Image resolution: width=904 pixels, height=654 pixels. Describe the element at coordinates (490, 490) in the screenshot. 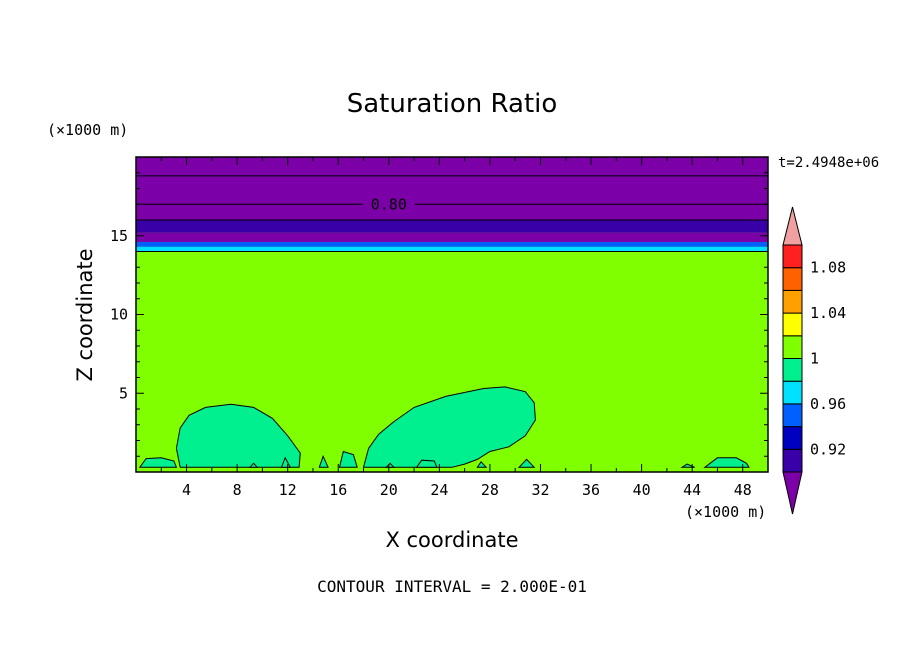

I see `x-tick-label-6: 28` at that location.